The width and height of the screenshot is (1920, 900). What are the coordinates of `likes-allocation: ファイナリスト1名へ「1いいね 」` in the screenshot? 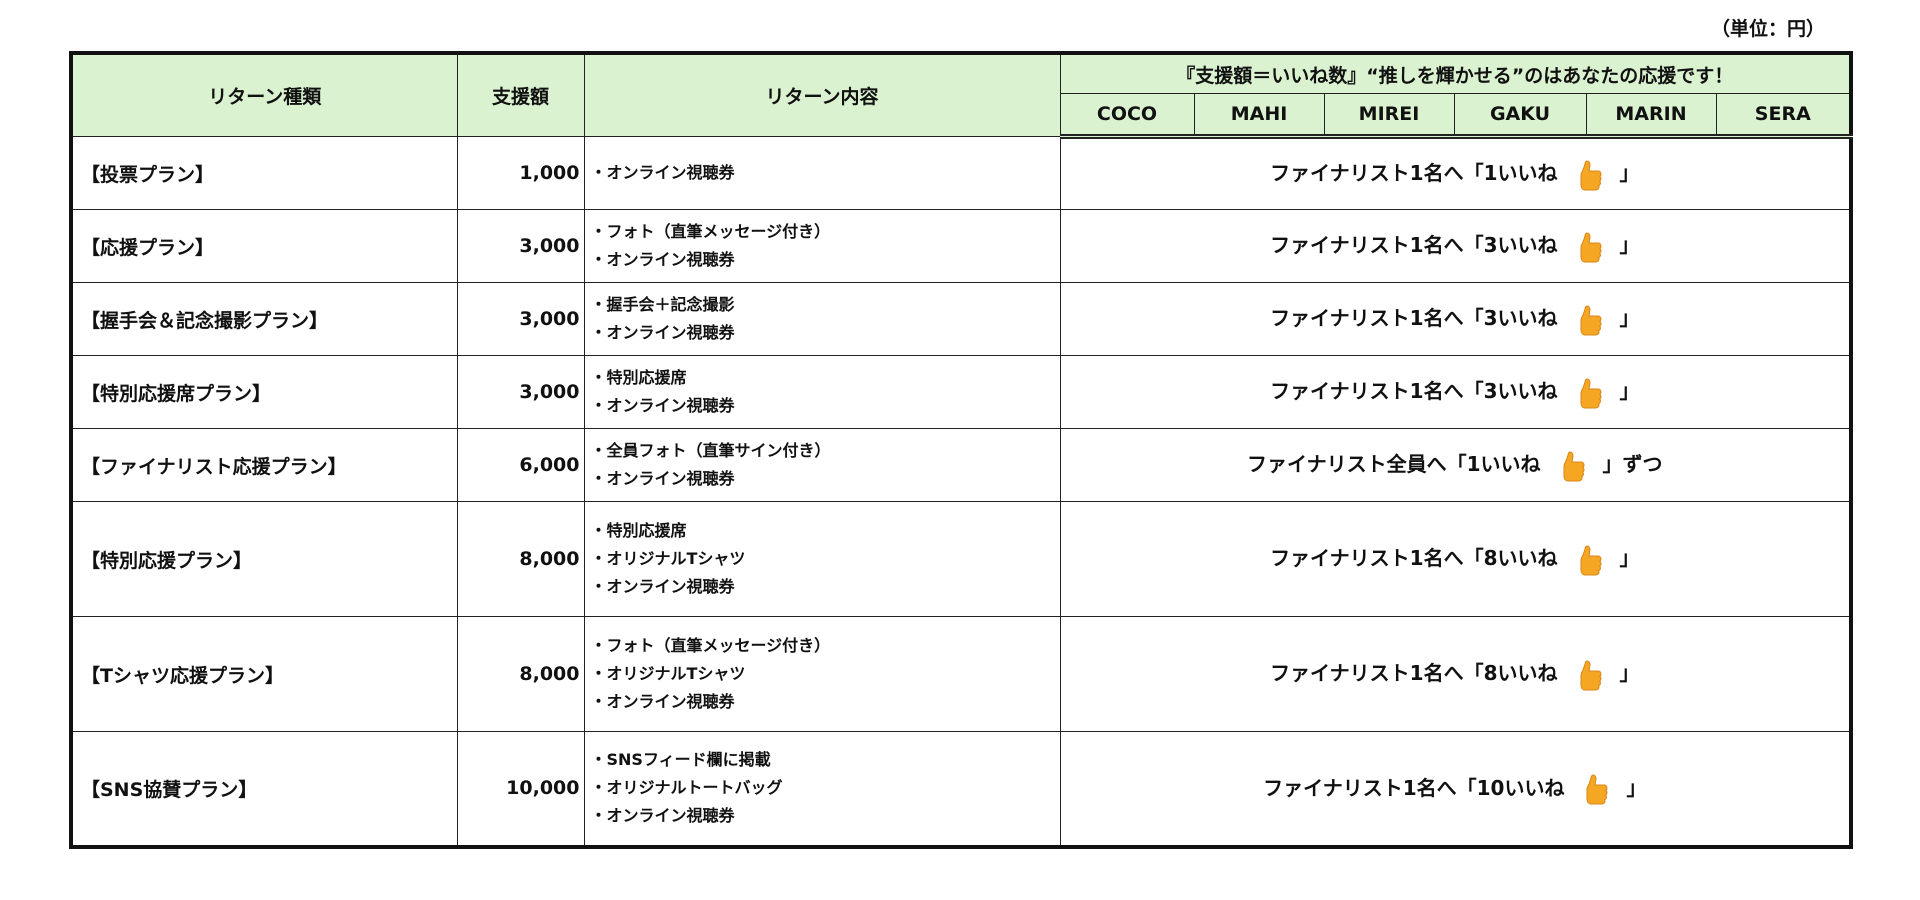 It's located at (1455, 173).